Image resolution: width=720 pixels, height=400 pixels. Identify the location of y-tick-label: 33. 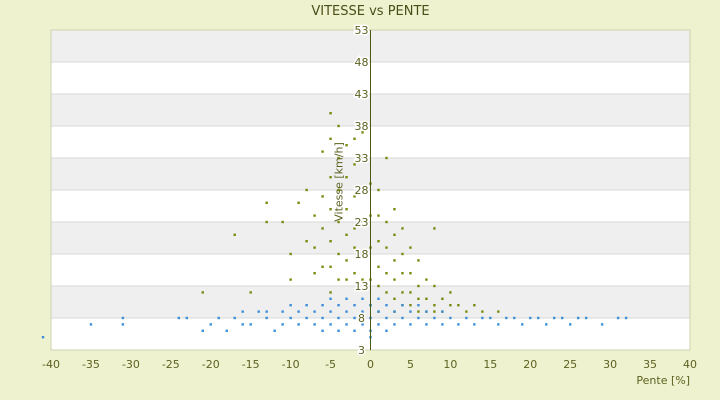
(362, 158).